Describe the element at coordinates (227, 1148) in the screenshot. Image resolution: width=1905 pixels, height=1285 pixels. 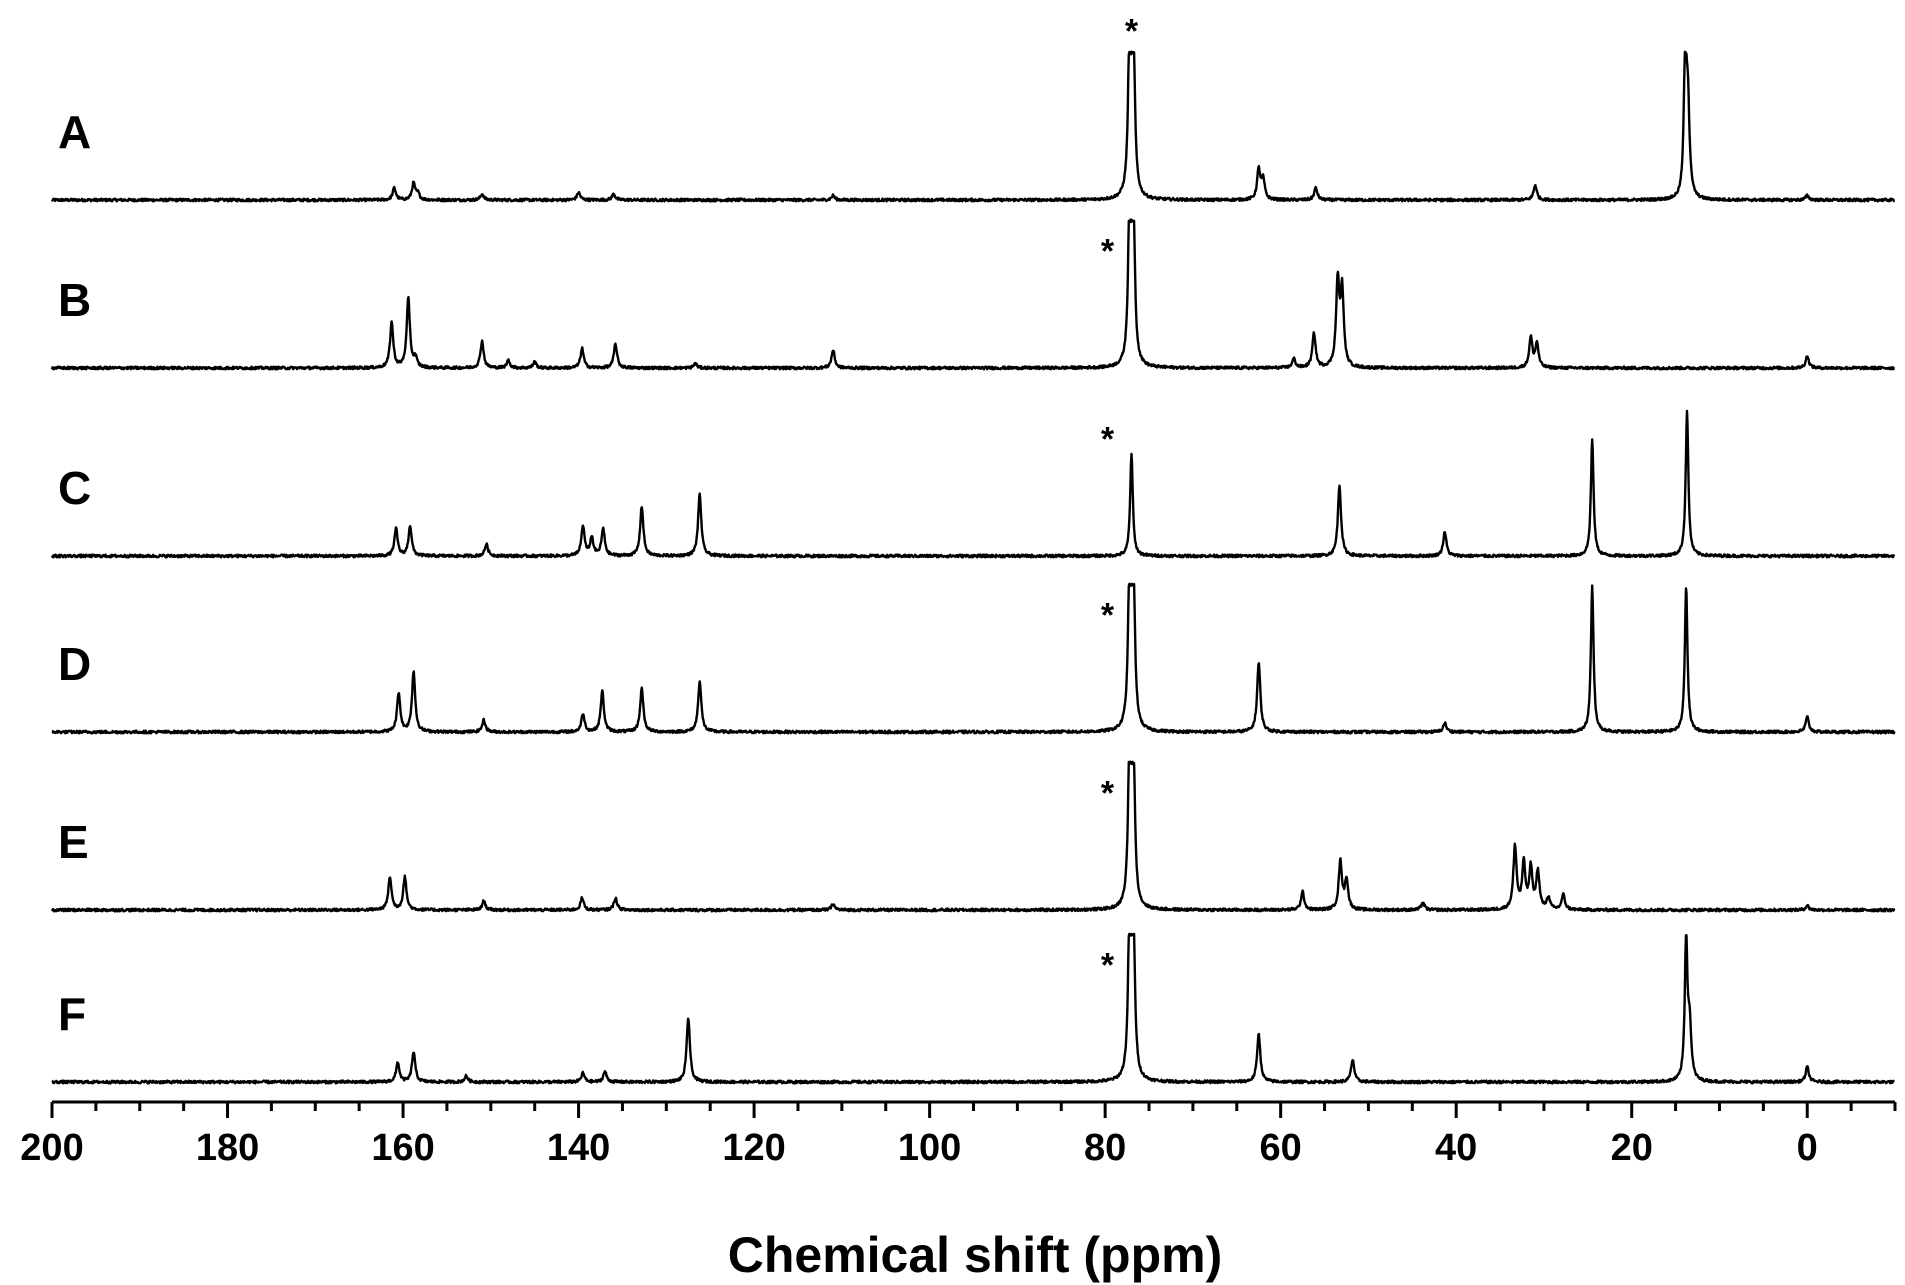
I see `x-tick-label: 180` at that location.